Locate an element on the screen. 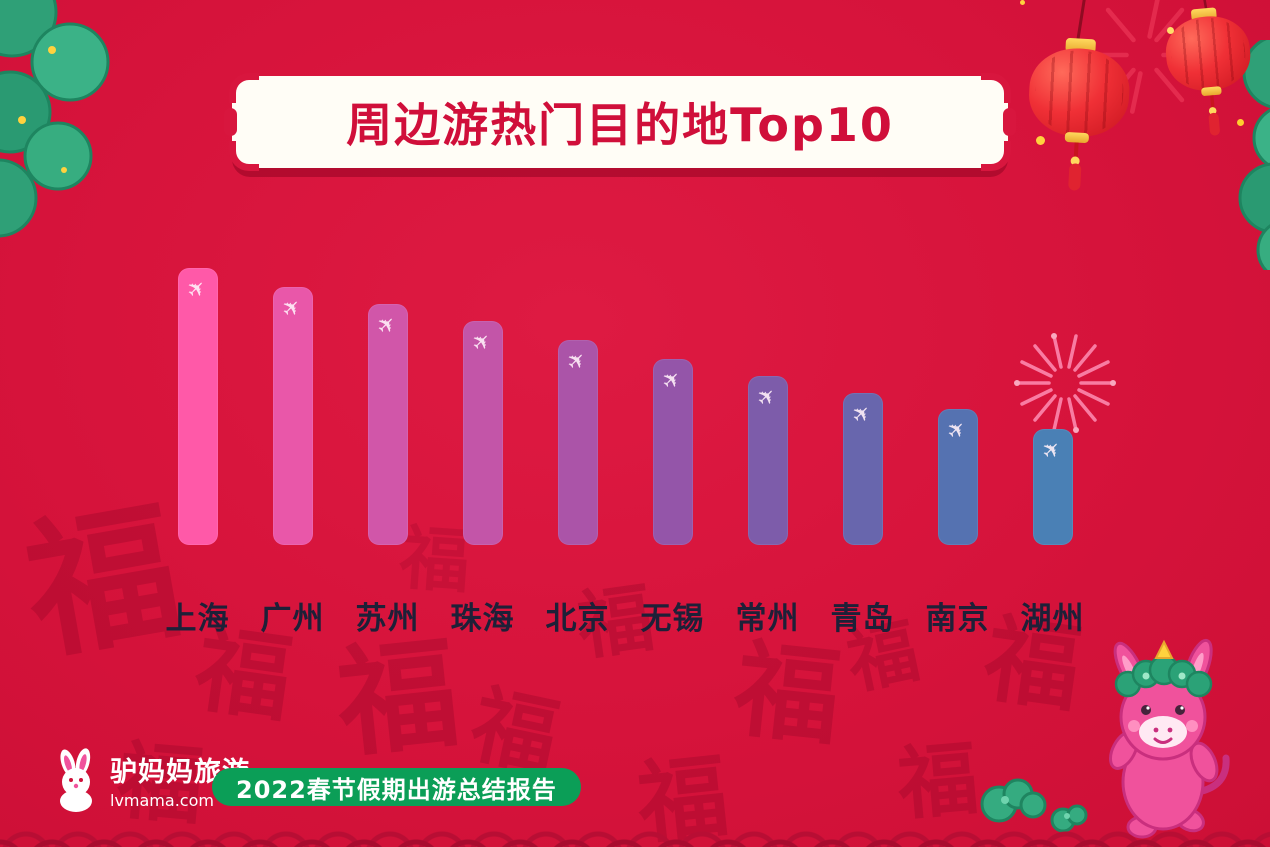 This screenshot has width=1270, height=847. city-label: 苏州 is located at coordinates (387, 619).